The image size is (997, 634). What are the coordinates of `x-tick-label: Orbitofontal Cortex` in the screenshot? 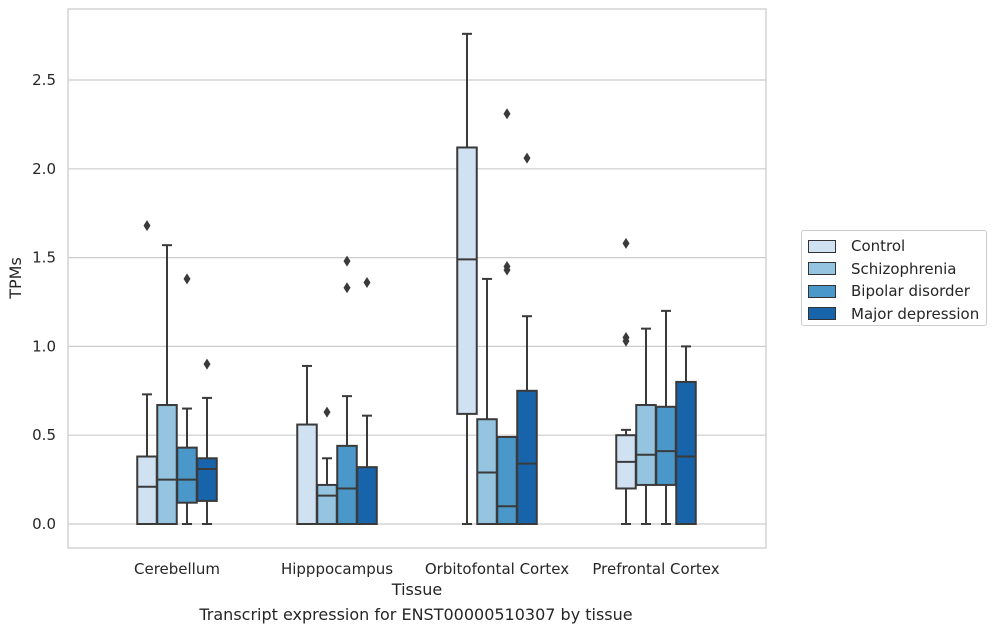 It's located at (497, 569).